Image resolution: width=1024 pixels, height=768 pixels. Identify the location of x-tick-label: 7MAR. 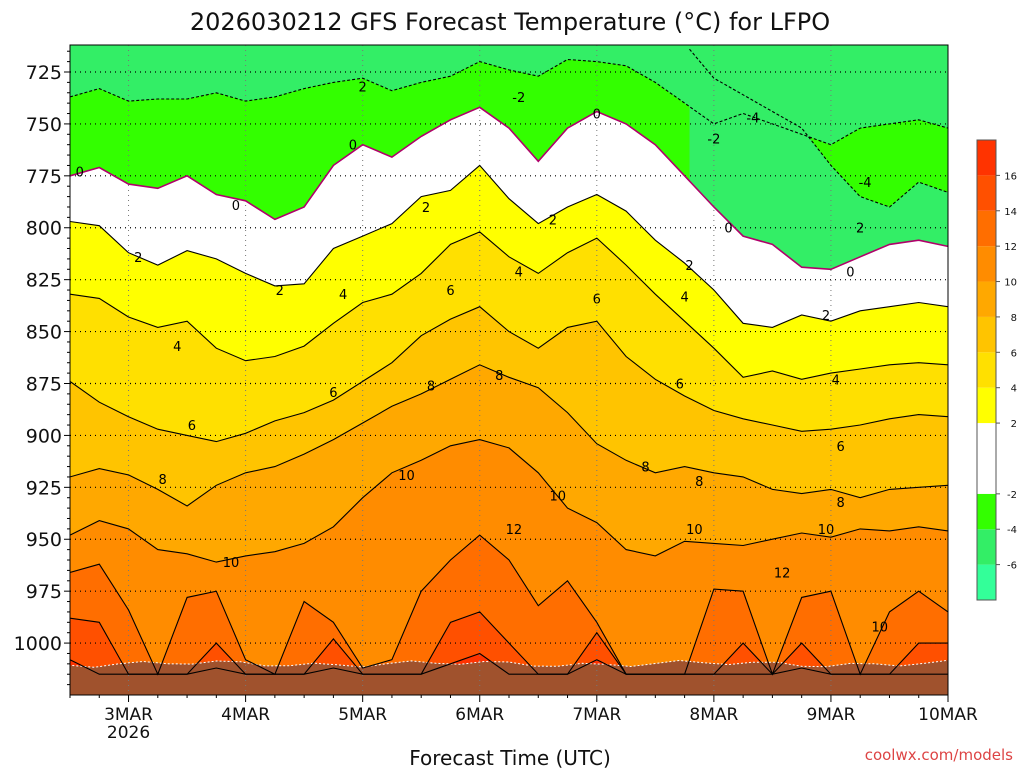
(596, 715).